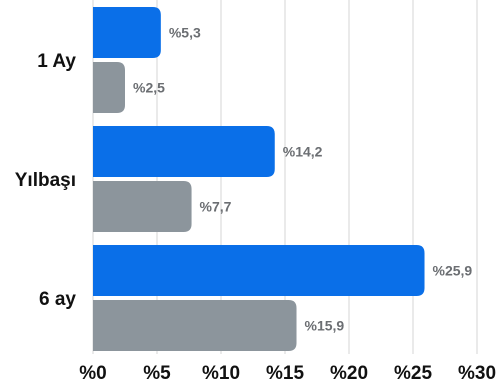 This screenshot has width=500, height=385. Describe the element at coordinates (453, 271) in the screenshot. I see `data-label: %25,9` at that location.